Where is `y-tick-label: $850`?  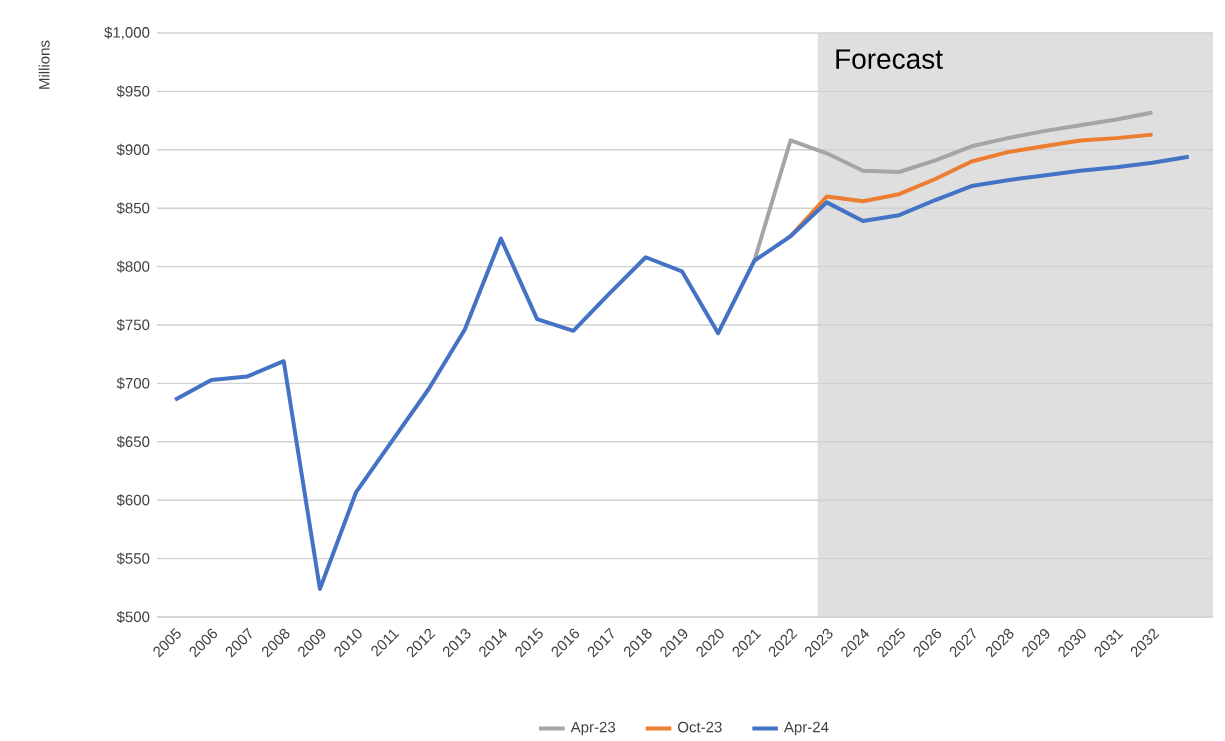
y-tick-label: $850 is located at coordinates (133, 208).